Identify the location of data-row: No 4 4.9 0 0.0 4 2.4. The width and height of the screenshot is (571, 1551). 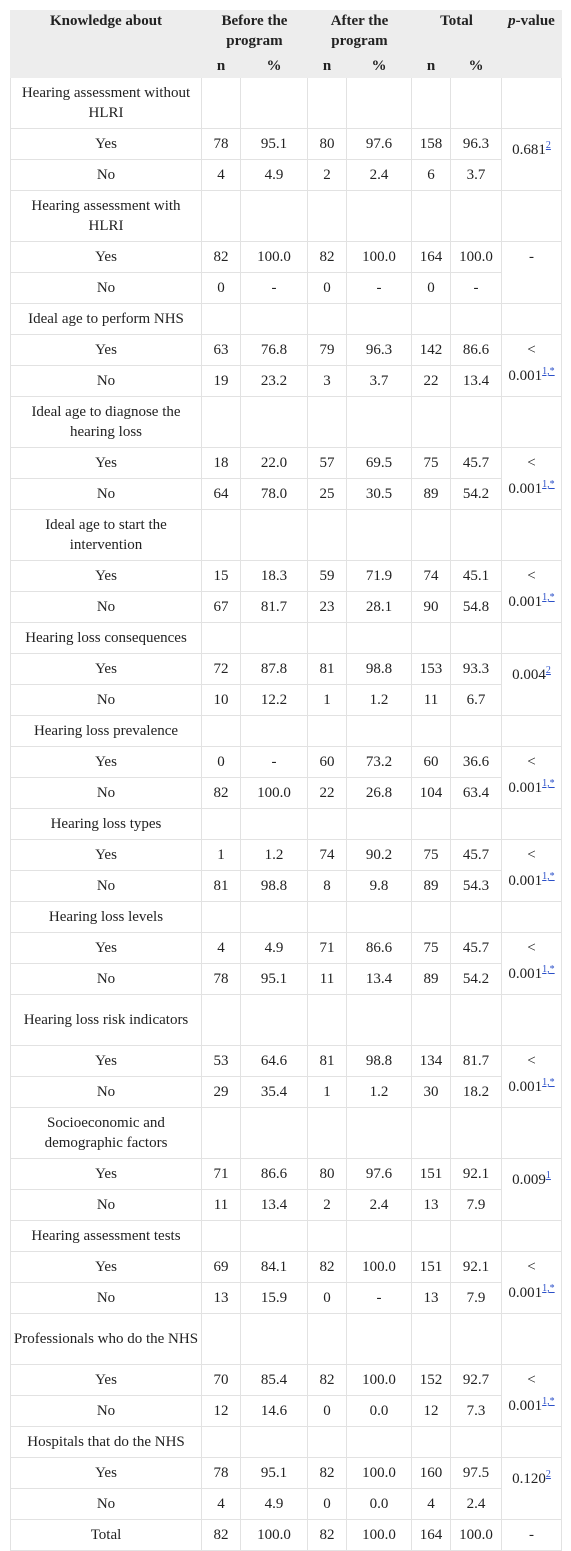
(286, 1504).